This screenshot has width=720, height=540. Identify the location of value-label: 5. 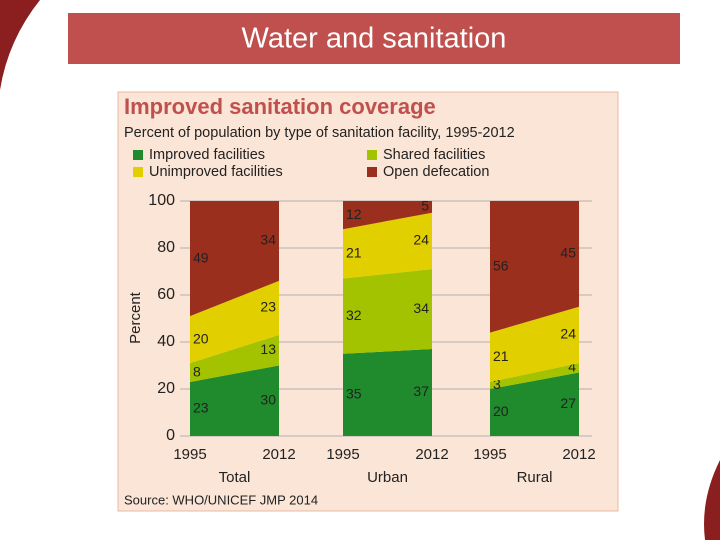
(425, 206).